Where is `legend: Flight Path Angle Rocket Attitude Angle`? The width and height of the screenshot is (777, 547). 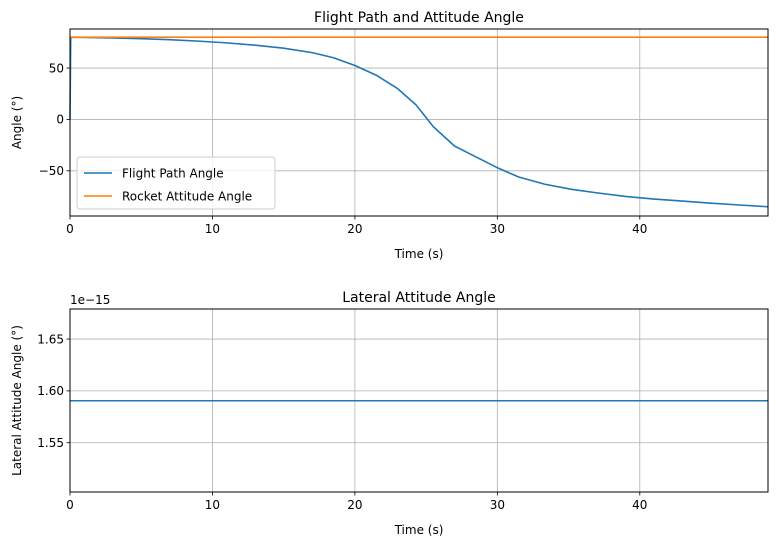
legend: Flight Path Angle Rocket Attitude Angle is located at coordinates (176, 183).